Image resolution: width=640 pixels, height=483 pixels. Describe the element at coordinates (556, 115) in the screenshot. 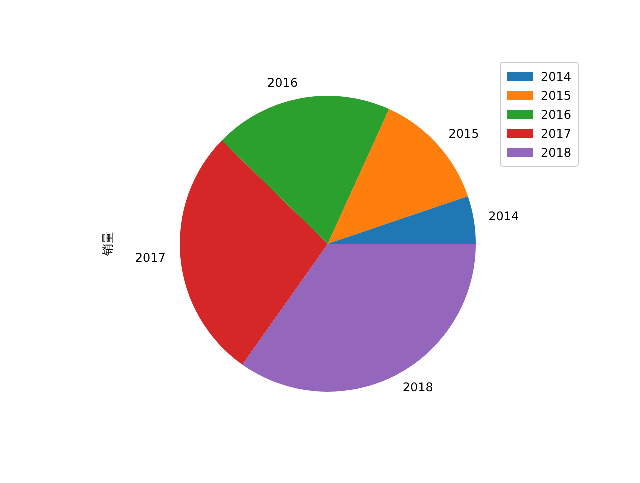

I see `legend-label: 2016` at that location.